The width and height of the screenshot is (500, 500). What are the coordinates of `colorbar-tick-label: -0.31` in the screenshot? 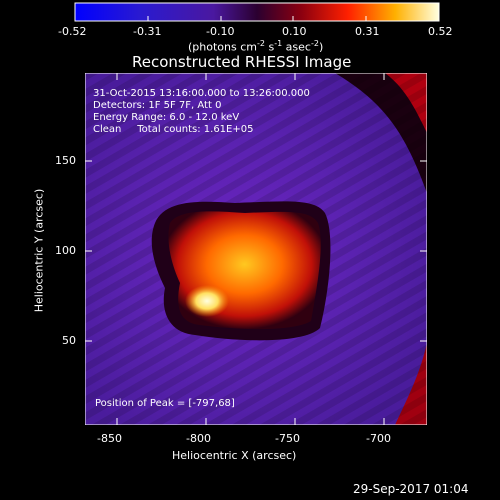 It's located at (147, 31).